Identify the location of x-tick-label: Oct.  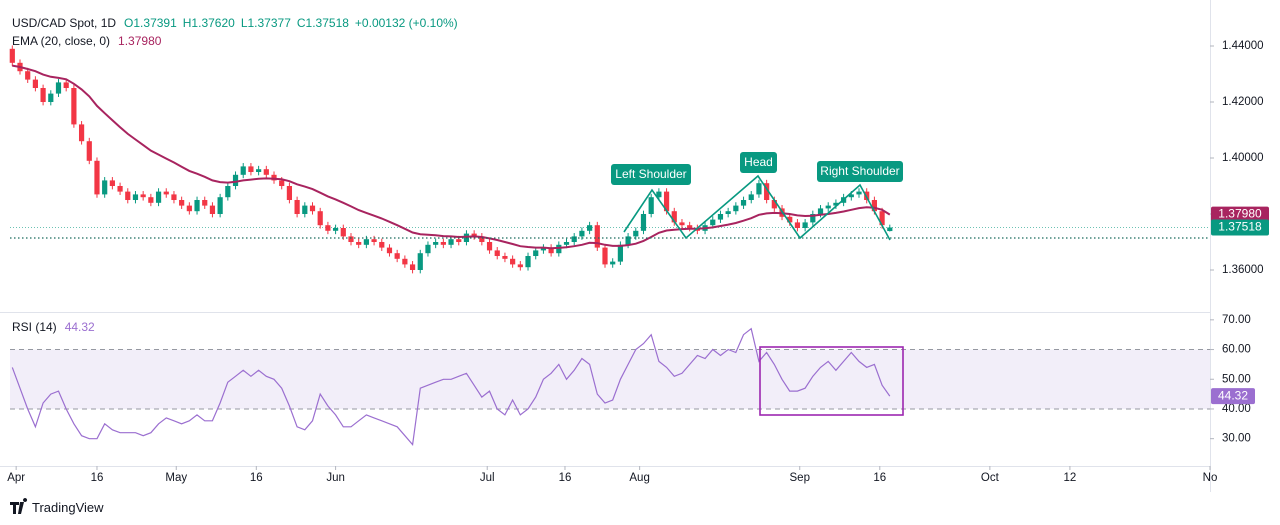
(990, 478).